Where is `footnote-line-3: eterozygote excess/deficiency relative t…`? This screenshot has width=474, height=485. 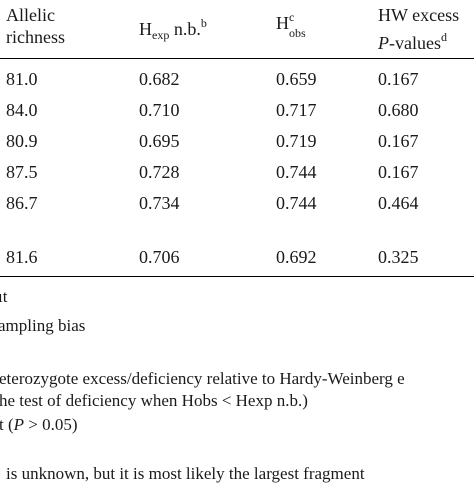 footnote-line-3: eterozygote excess/deficiency relative t… is located at coordinates (202, 378).